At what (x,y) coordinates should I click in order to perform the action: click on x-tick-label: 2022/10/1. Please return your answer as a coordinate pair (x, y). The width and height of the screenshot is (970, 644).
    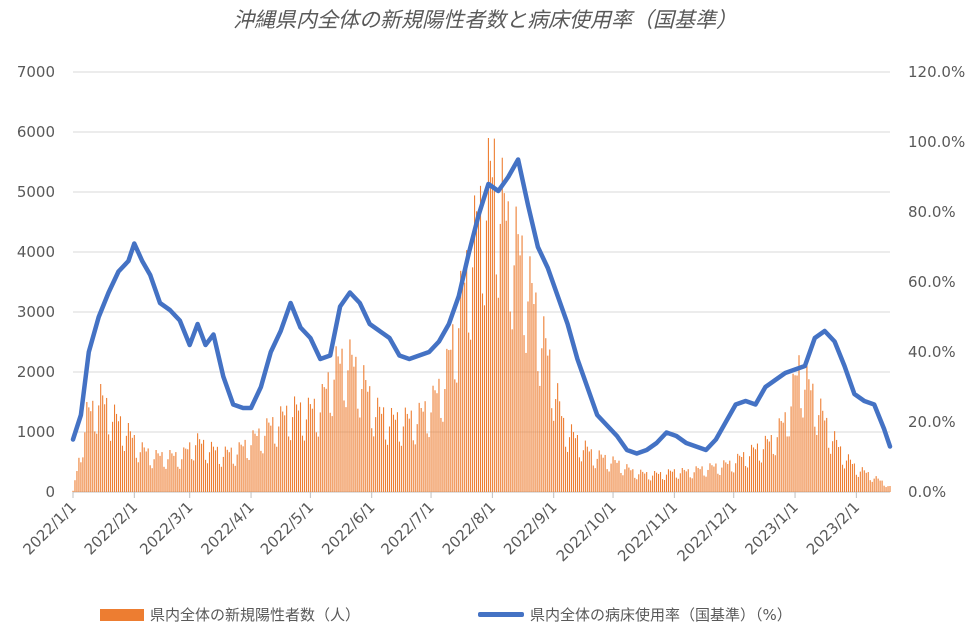
    Looking at the image, I should click on (586, 531).